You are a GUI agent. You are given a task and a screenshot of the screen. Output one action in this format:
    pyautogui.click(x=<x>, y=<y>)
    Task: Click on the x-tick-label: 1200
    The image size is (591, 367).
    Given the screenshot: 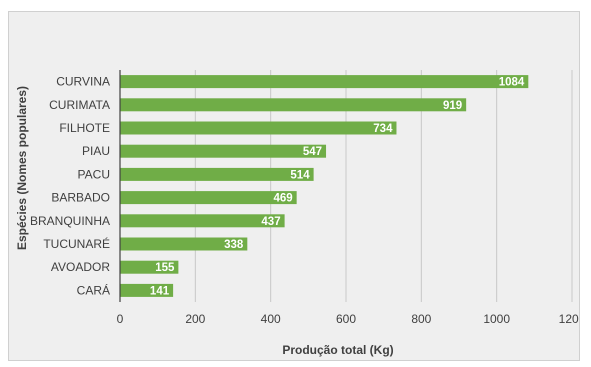 What is the action you would take?
    pyautogui.click(x=569, y=319)
    